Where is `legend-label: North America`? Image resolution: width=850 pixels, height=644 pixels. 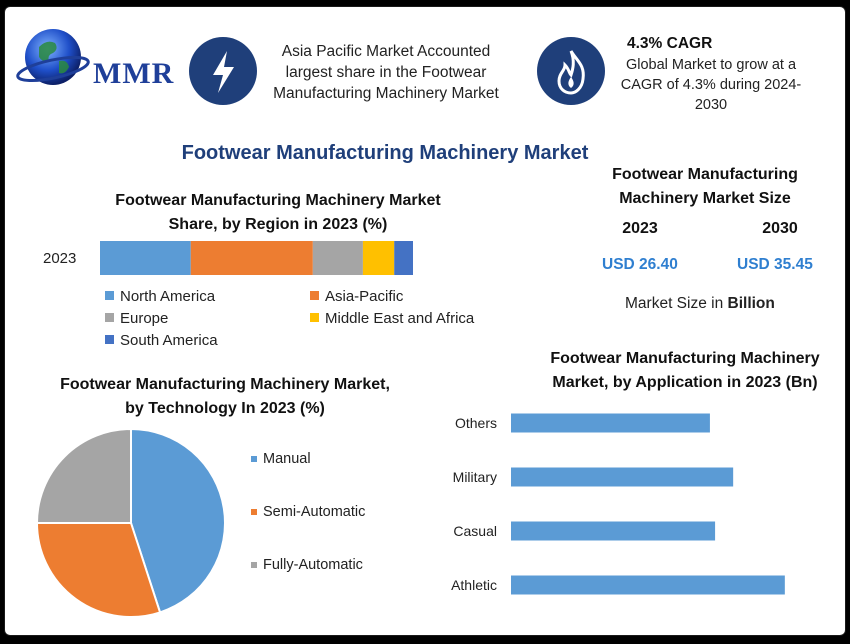
legend-label: North America is located at coordinates (168, 296).